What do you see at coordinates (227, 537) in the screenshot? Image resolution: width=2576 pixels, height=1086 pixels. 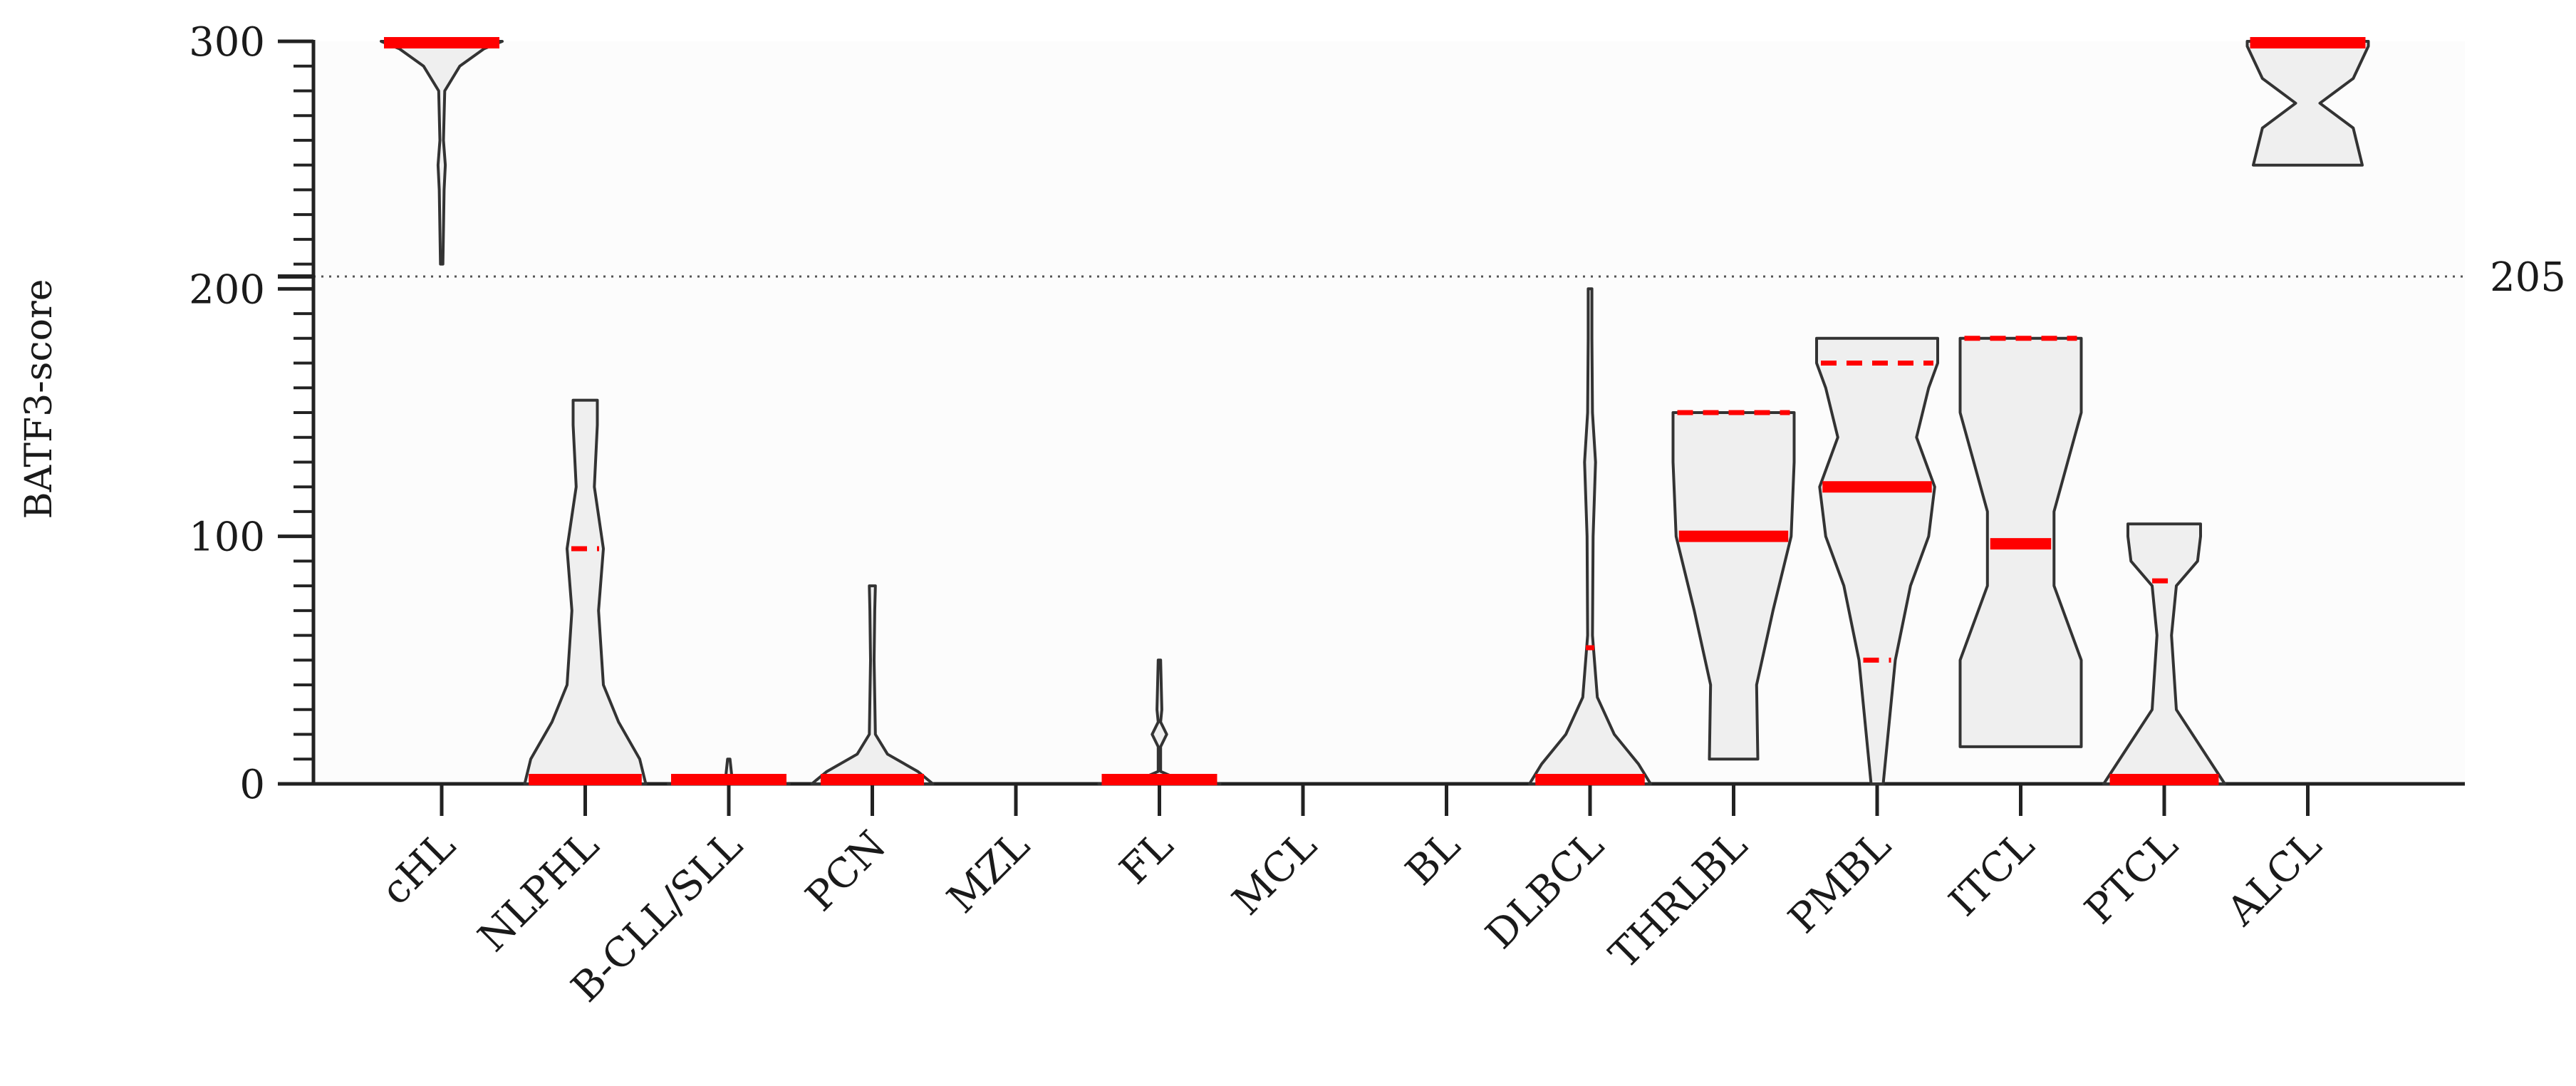 I see `y-tick-label: 100` at bounding box center [227, 537].